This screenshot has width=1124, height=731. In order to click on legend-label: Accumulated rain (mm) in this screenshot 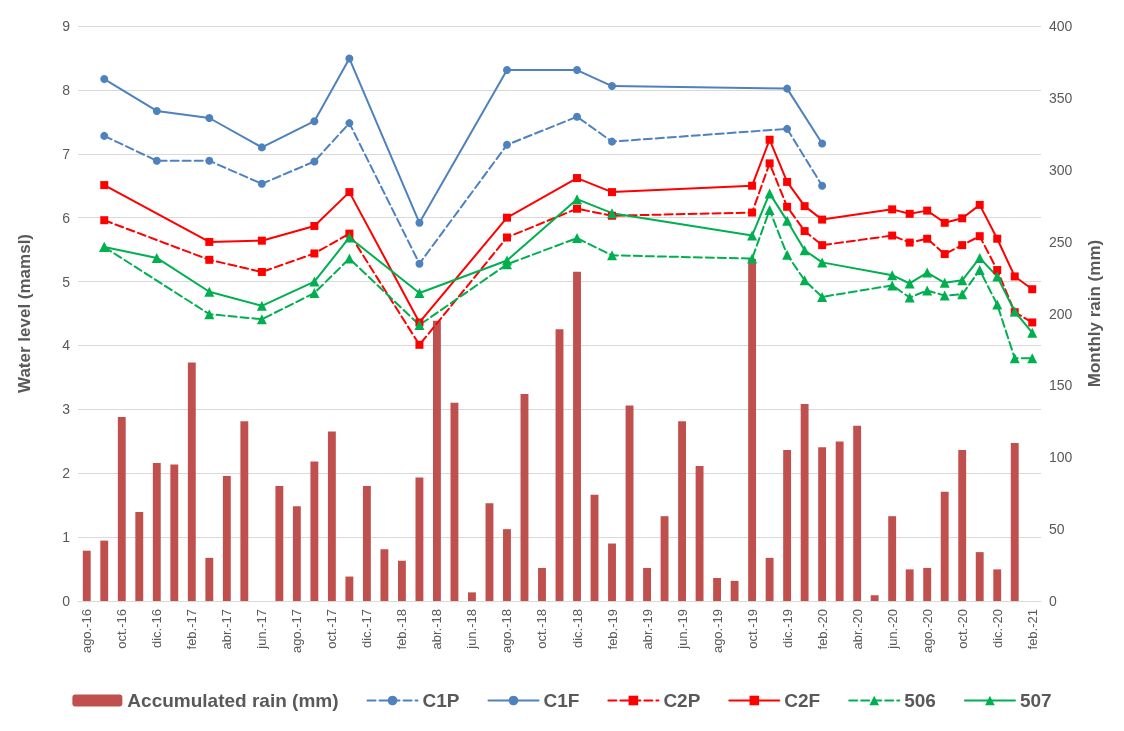, I will do `click(233, 700)`.